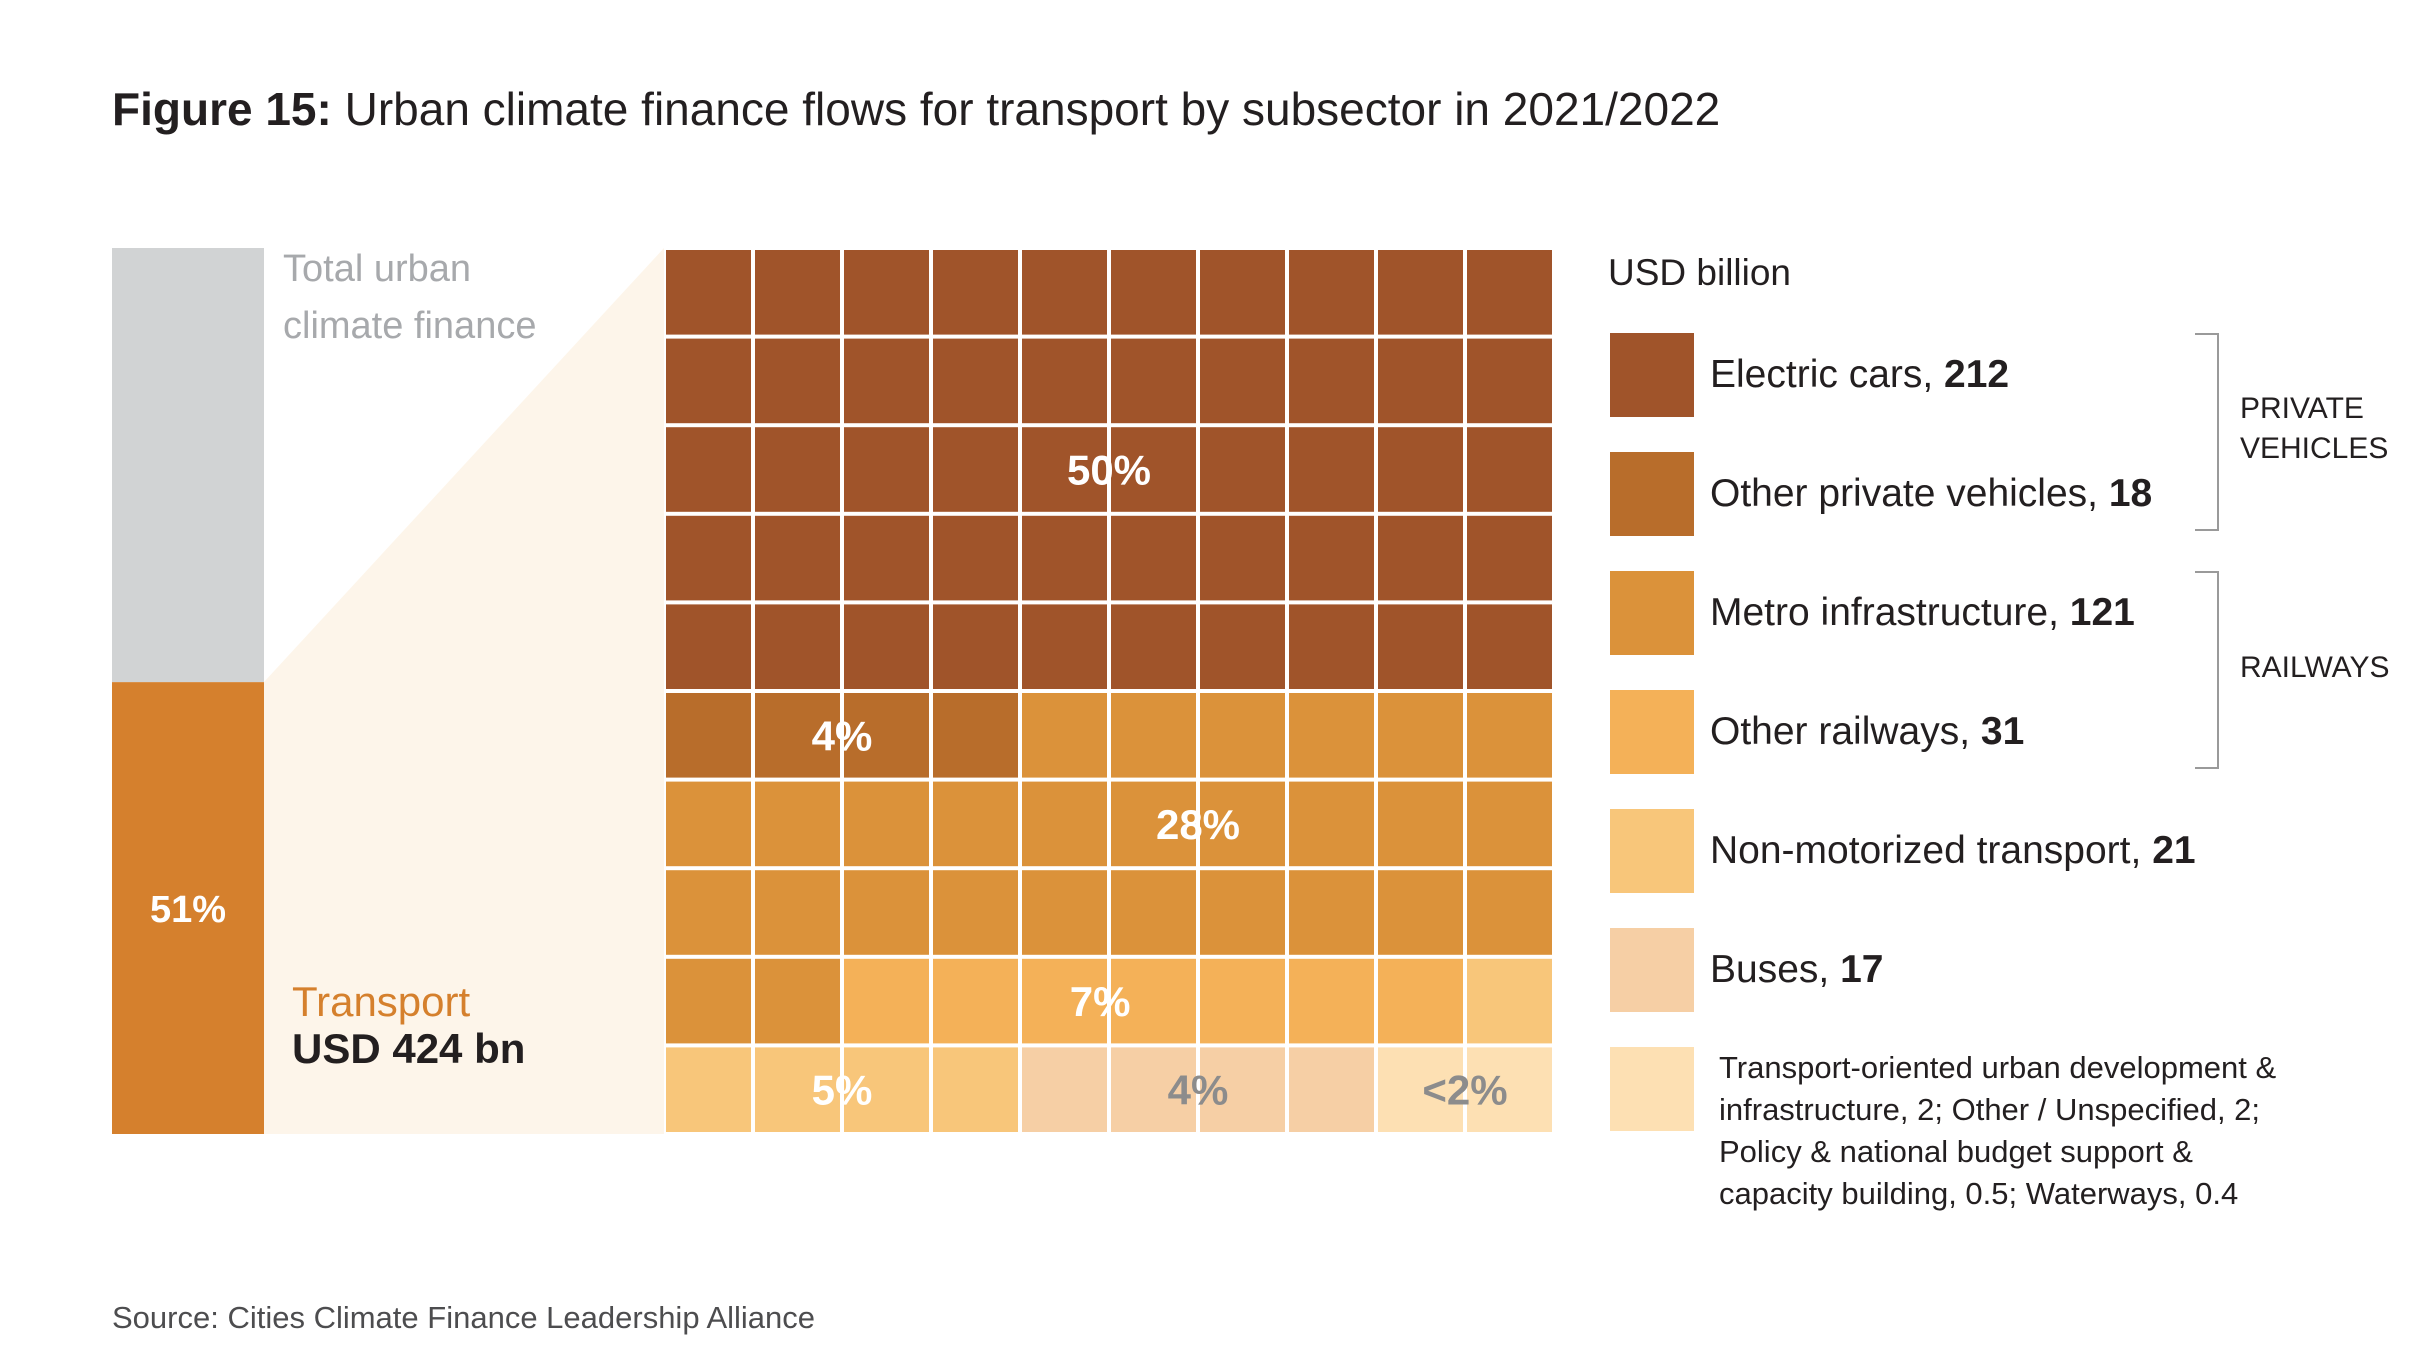 This screenshot has height=1372, width=2430. I want to click on legend-item-other-railways: Other railways, 31, so click(2000, 732).